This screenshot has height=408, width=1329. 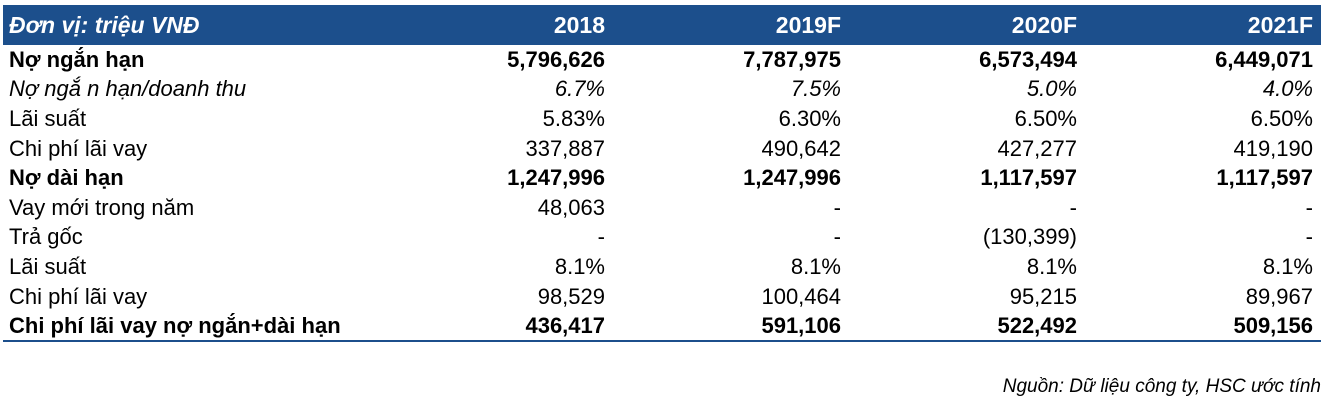 What do you see at coordinates (104, 24) in the screenshot?
I see `unit-label: Đơn vị: triệu VNĐ` at bounding box center [104, 24].